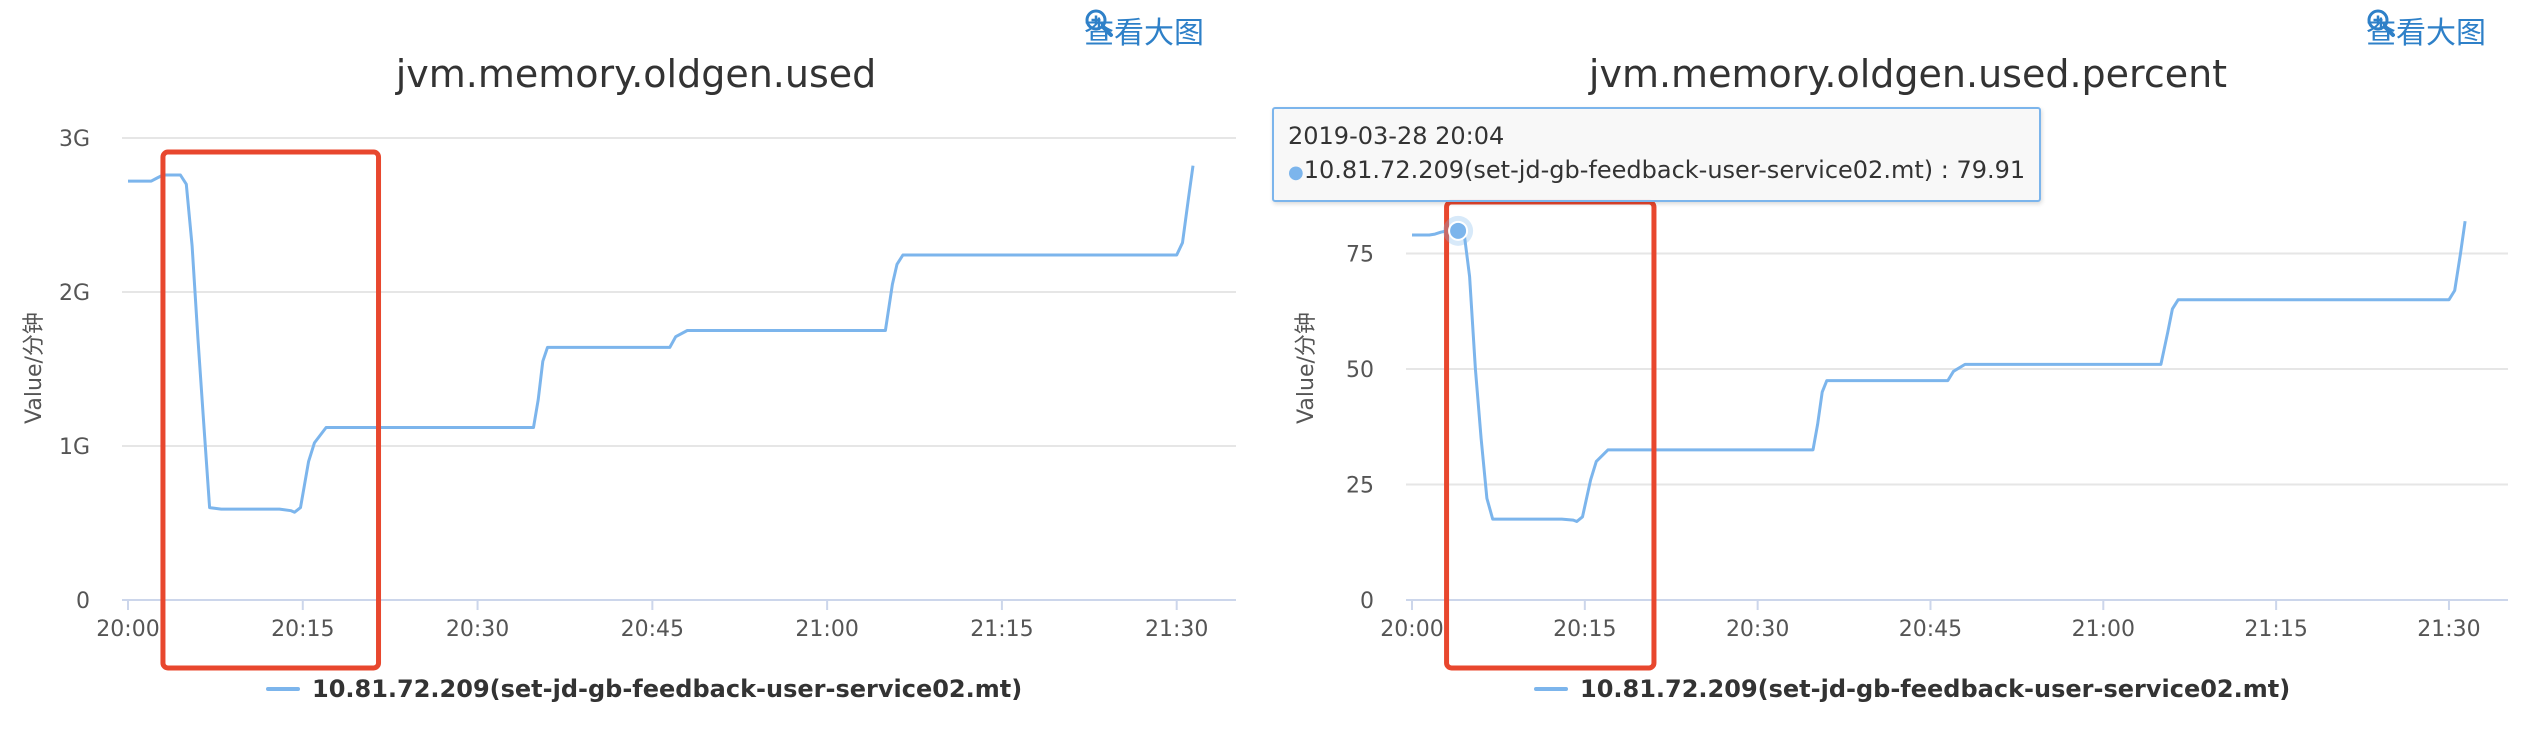 This screenshot has height=732, width=2544. I want to click on y-tick-label: 3G, so click(74, 139).